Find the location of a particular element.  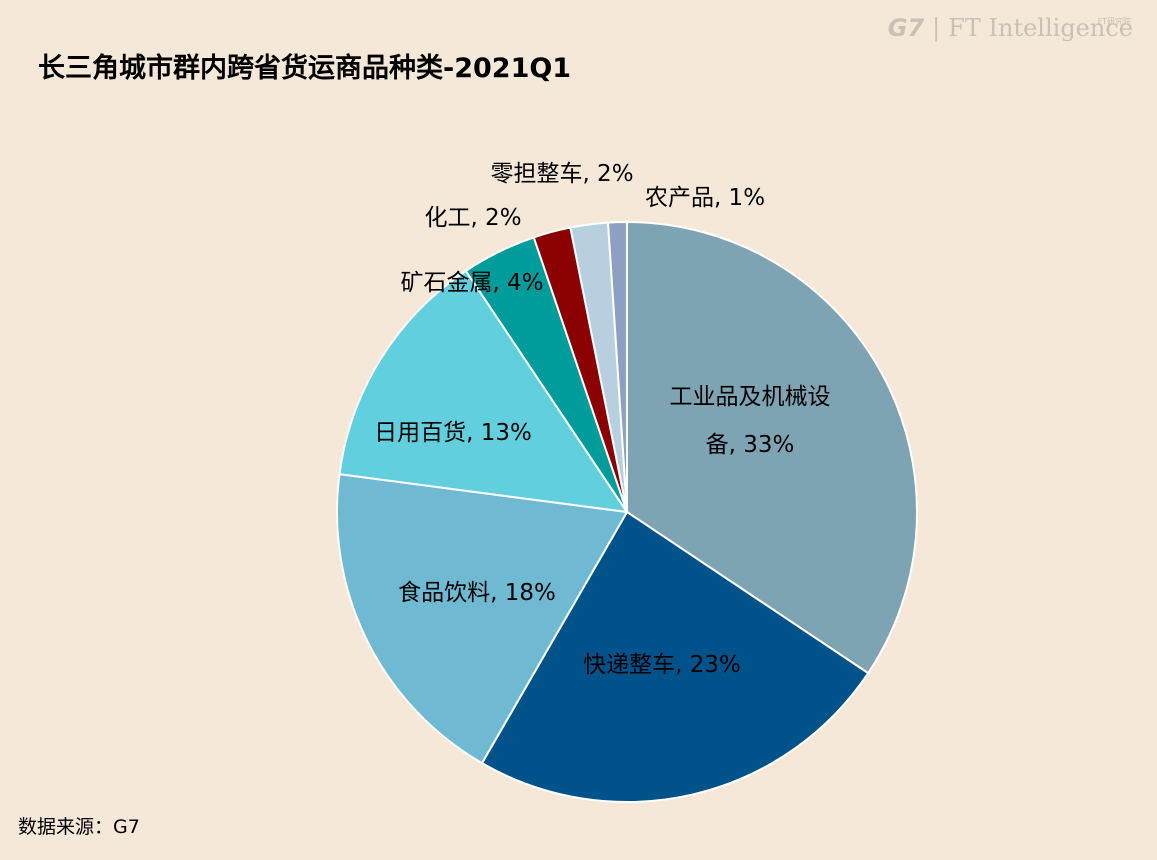

brand-ft-small: FT研究院 is located at coordinates (1114, 21).